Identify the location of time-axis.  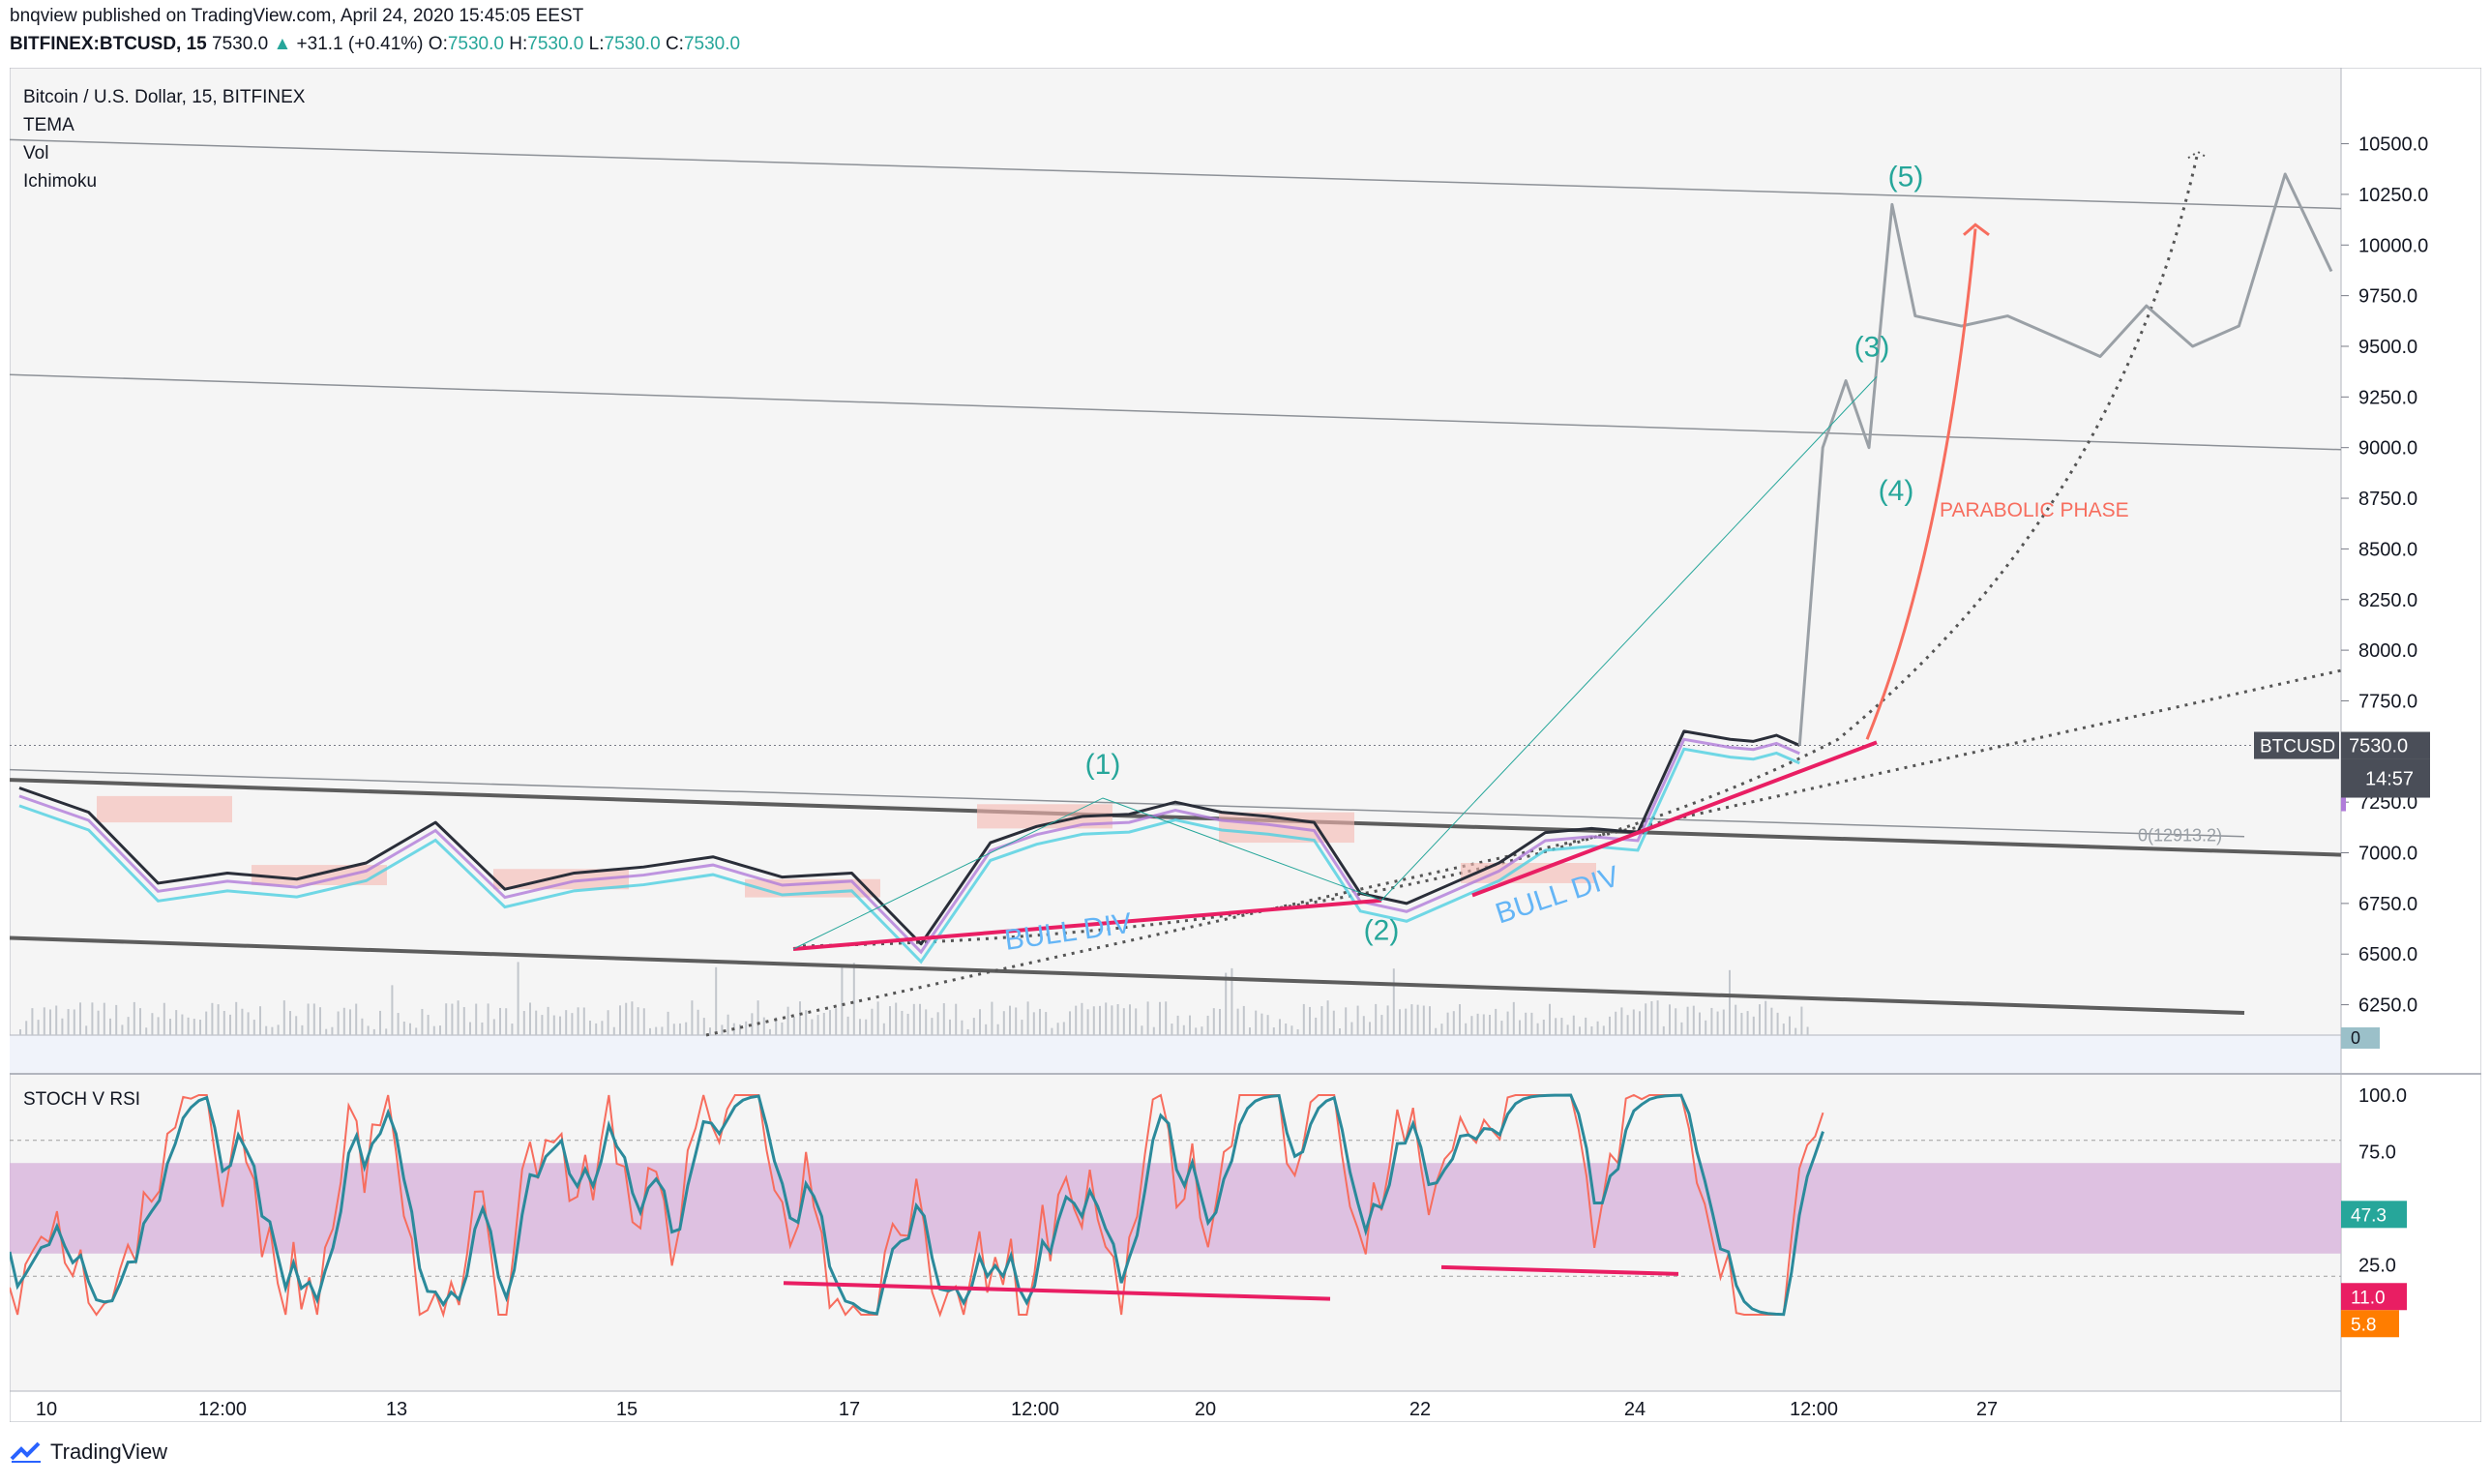
(1175, 1406).